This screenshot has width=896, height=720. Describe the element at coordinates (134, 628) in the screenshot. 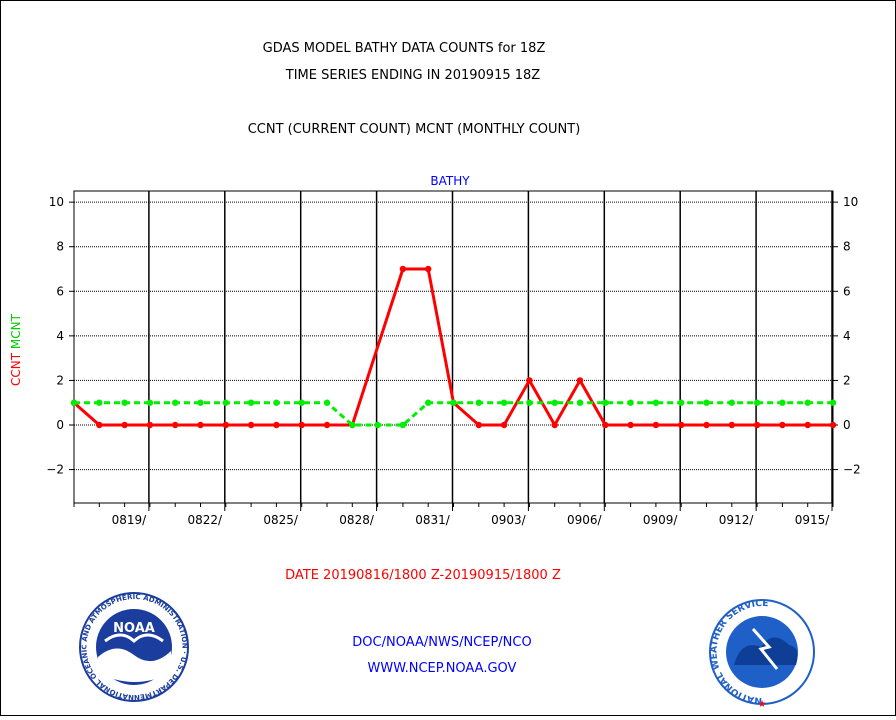

I see `noaa-logo-text: NOAA` at that location.